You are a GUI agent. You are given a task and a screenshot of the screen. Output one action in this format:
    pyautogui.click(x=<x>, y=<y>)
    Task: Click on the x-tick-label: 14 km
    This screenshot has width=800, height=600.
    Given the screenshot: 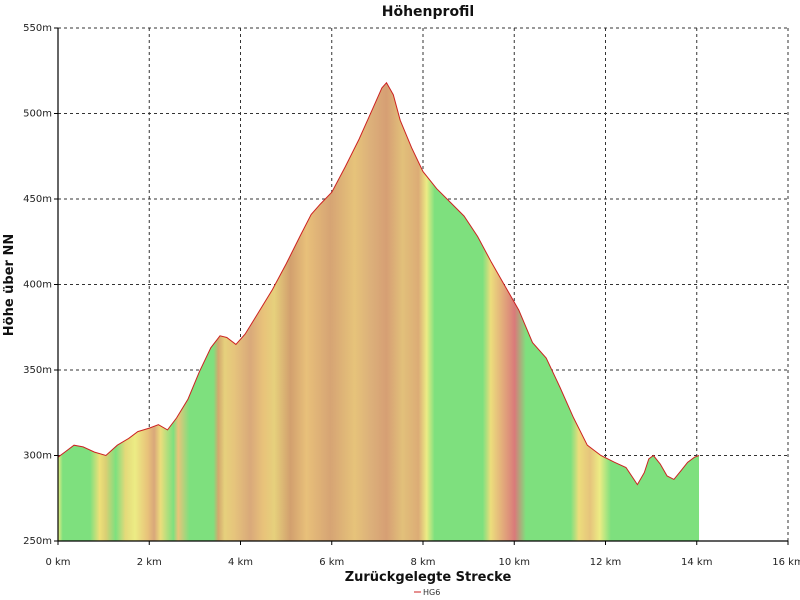 What is the action you would take?
    pyautogui.click(x=696, y=562)
    